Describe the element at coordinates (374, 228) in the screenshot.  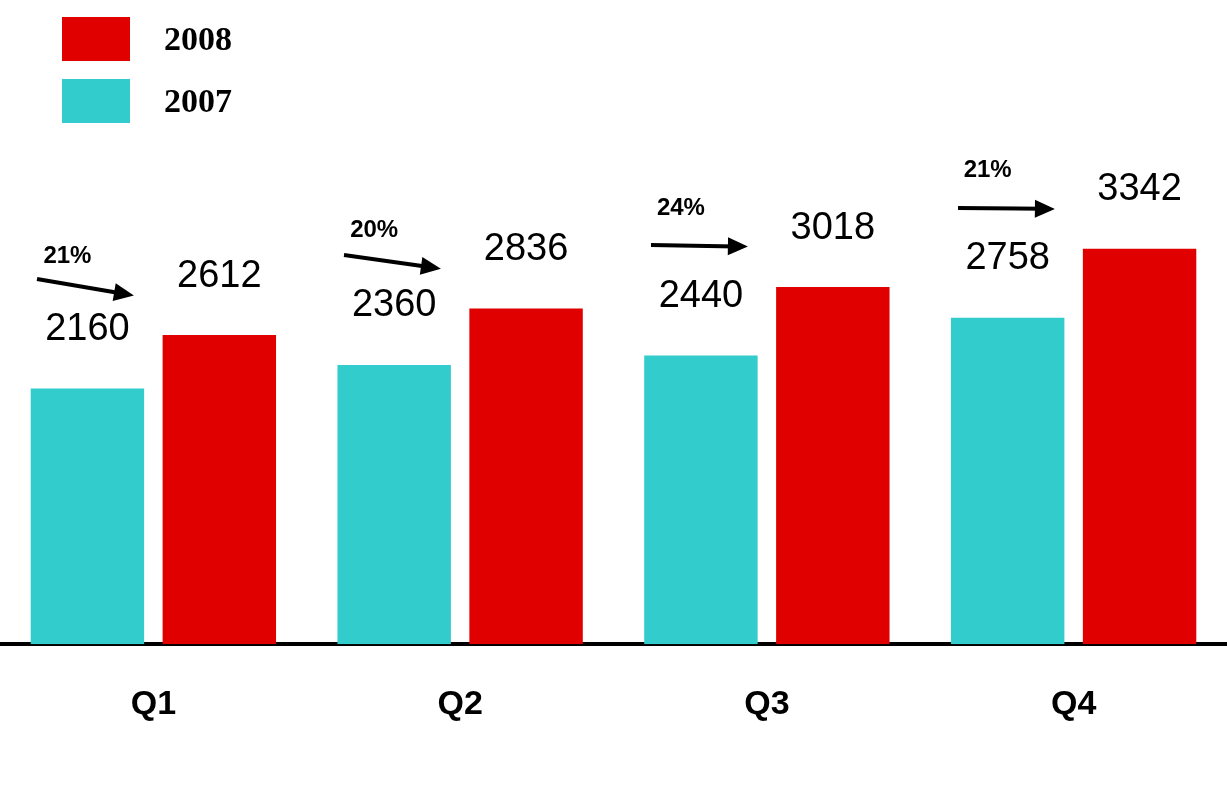
I see `text: 20%` at that location.